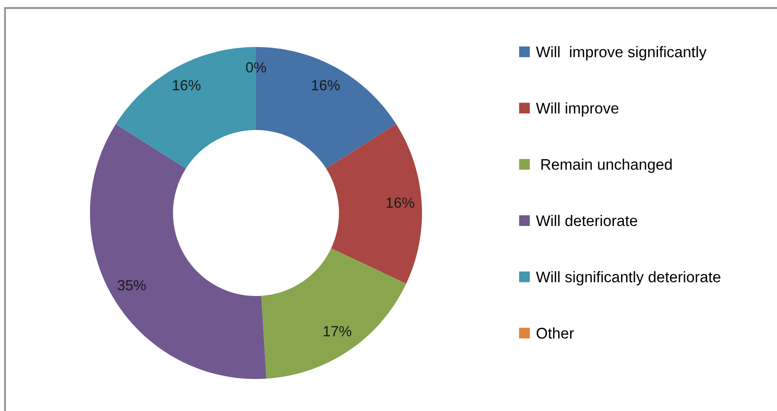  I want to click on legend-label: Other, so click(555, 333).